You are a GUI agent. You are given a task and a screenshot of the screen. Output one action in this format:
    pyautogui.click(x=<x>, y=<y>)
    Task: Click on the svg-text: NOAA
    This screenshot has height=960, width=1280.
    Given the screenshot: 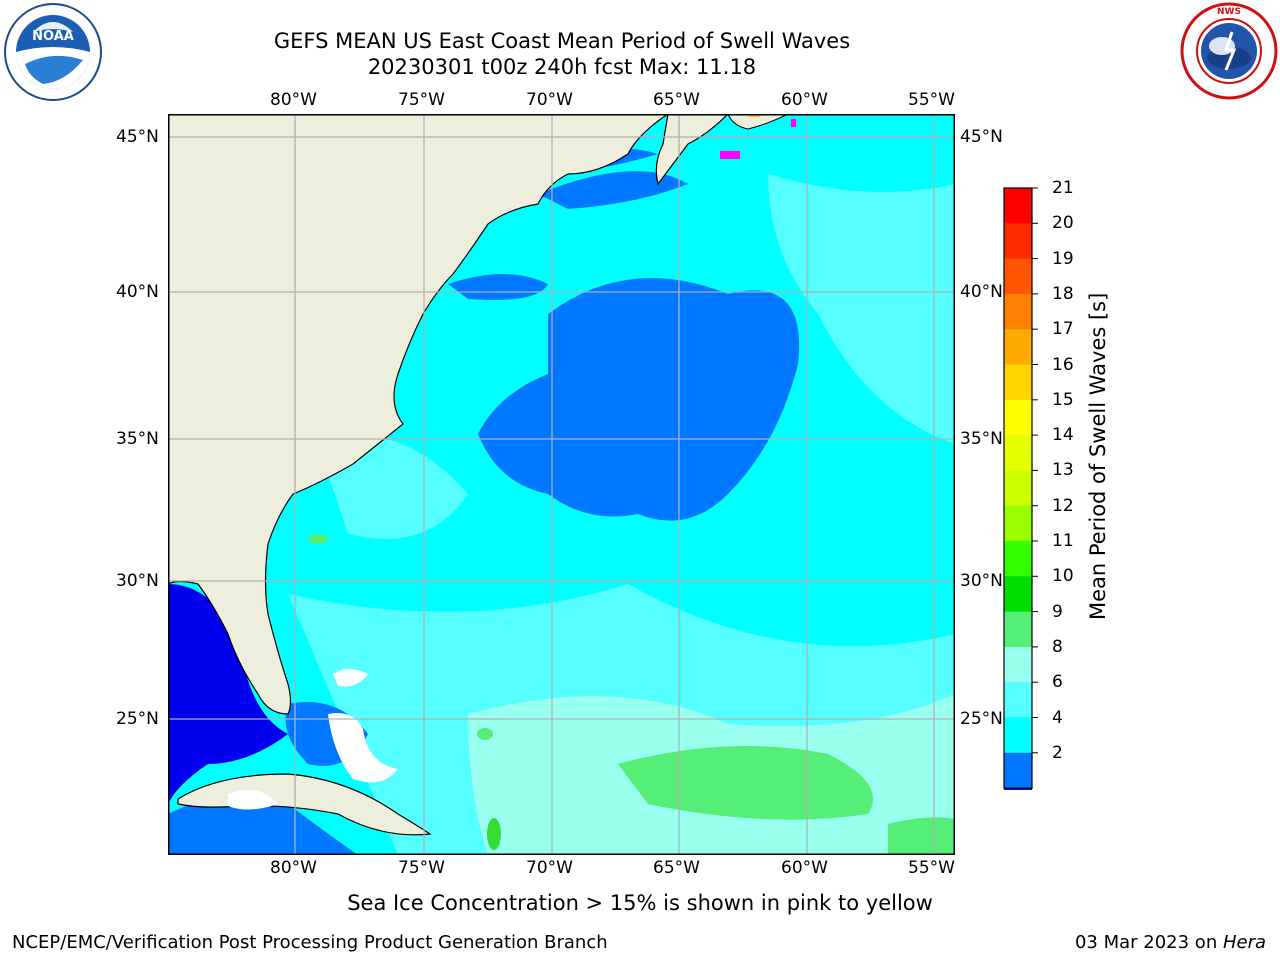 What is the action you would take?
    pyautogui.click(x=53, y=36)
    